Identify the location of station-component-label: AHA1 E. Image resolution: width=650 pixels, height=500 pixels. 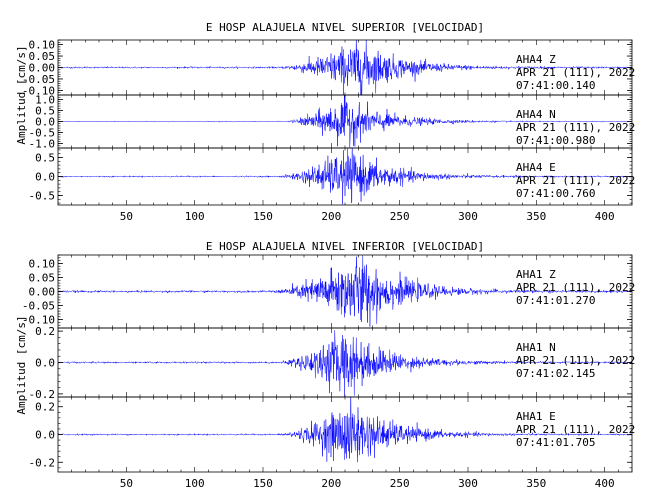
(536, 416).